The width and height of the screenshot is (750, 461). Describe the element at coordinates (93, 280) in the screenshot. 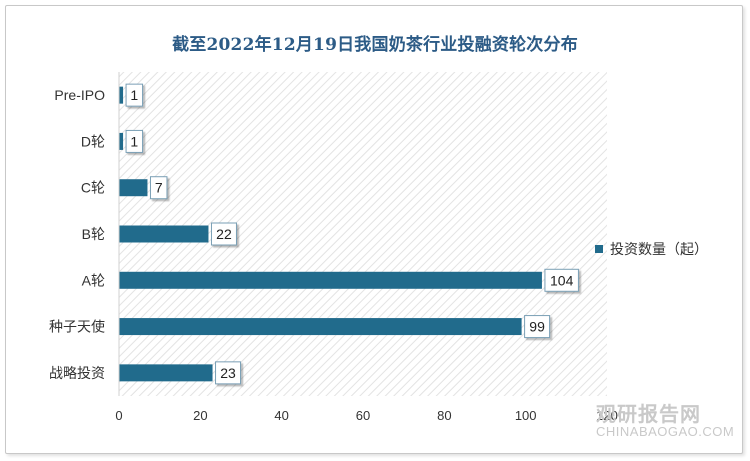

I see `category-label: A轮` at that location.